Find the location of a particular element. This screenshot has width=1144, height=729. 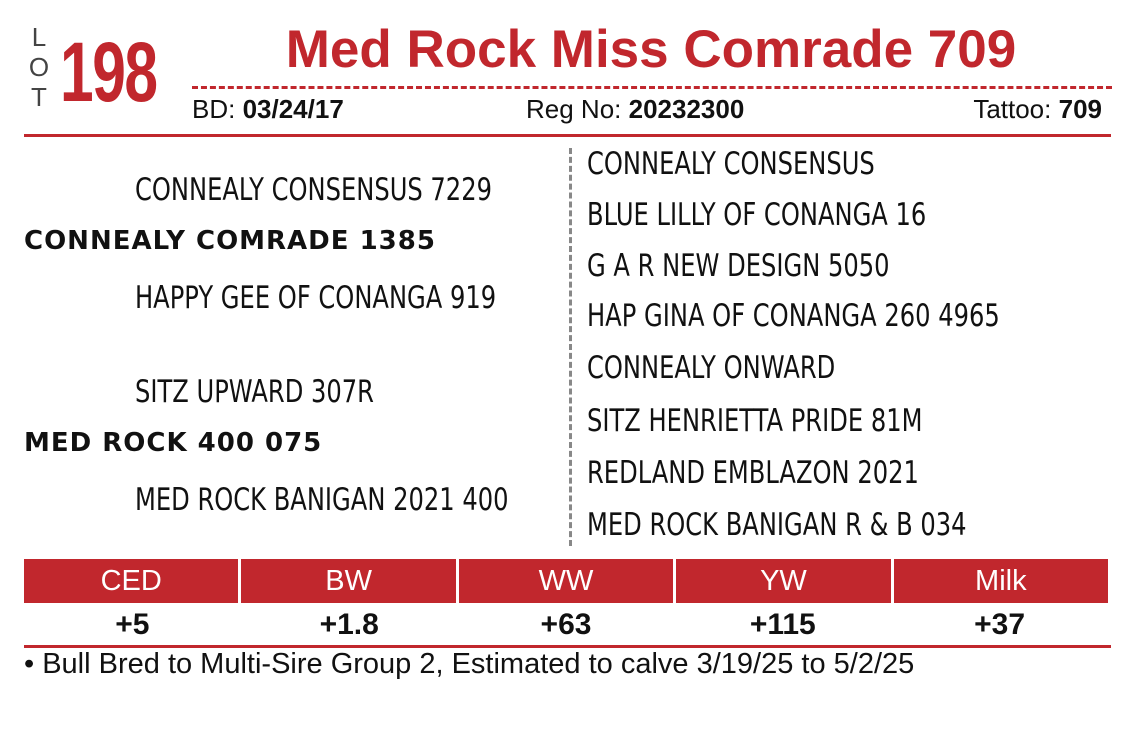

tattoo-value: 709 is located at coordinates (1080, 109).